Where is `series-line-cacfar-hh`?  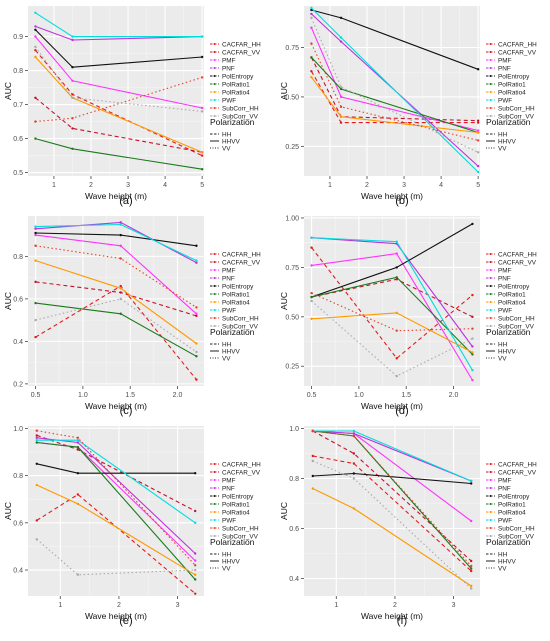 series-line-cacfar-hh is located at coordinates (392, 513).